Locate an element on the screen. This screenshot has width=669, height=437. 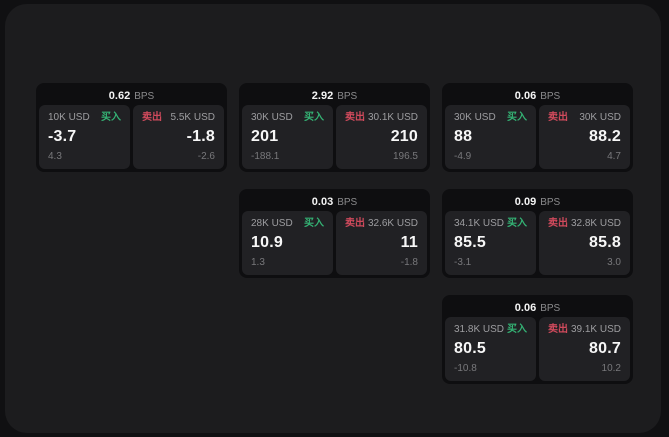
buy-amount: 34.1K USD is located at coordinates (479, 223).